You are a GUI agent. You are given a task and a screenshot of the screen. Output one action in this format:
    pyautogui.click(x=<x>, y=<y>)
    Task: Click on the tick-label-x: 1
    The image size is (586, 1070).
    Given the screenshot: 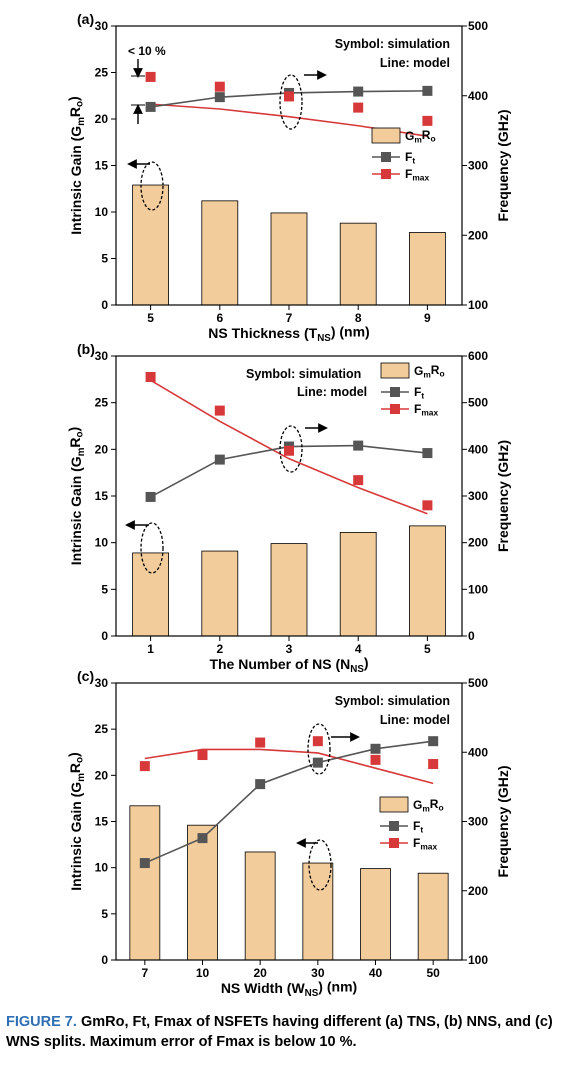 What is the action you would take?
    pyautogui.click(x=150, y=649)
    